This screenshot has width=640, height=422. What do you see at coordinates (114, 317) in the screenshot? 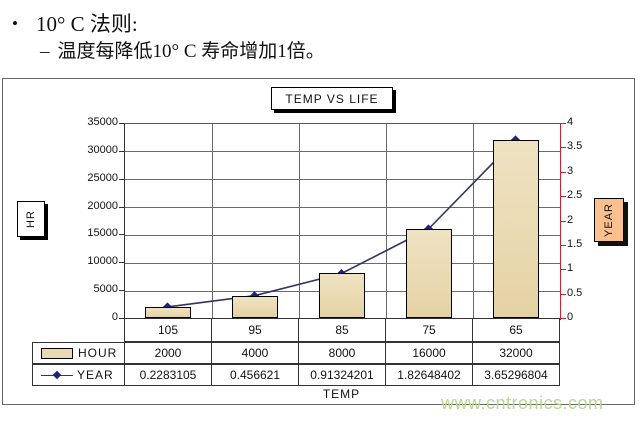
I see `left-axis-tick-label: 0` at bounding box center [114, 317].